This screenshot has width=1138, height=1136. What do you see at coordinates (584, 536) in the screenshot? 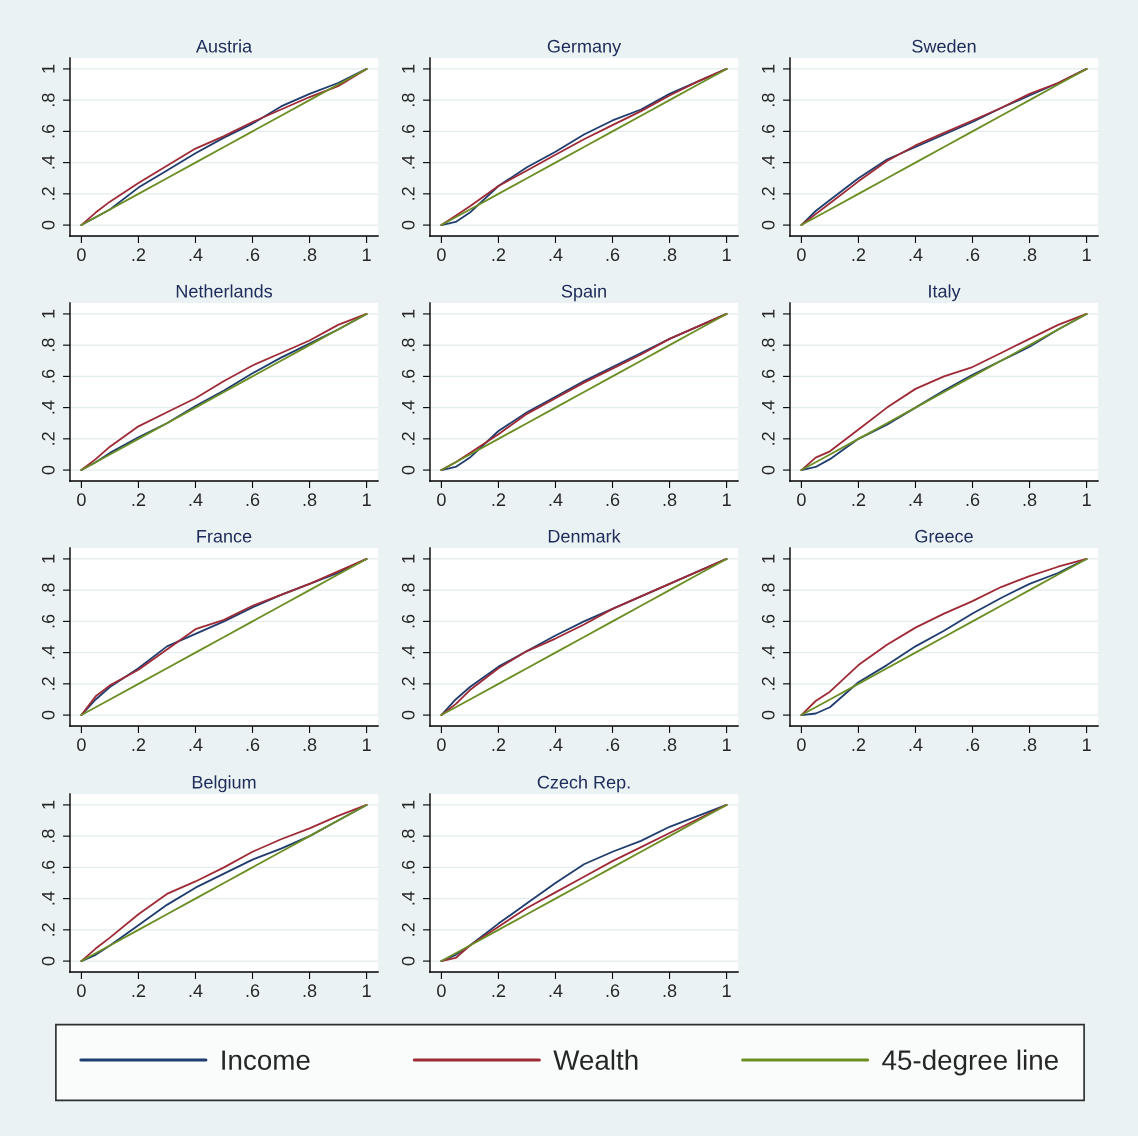
I see `chart-title: Denmark` at bounding box center [584, 536].